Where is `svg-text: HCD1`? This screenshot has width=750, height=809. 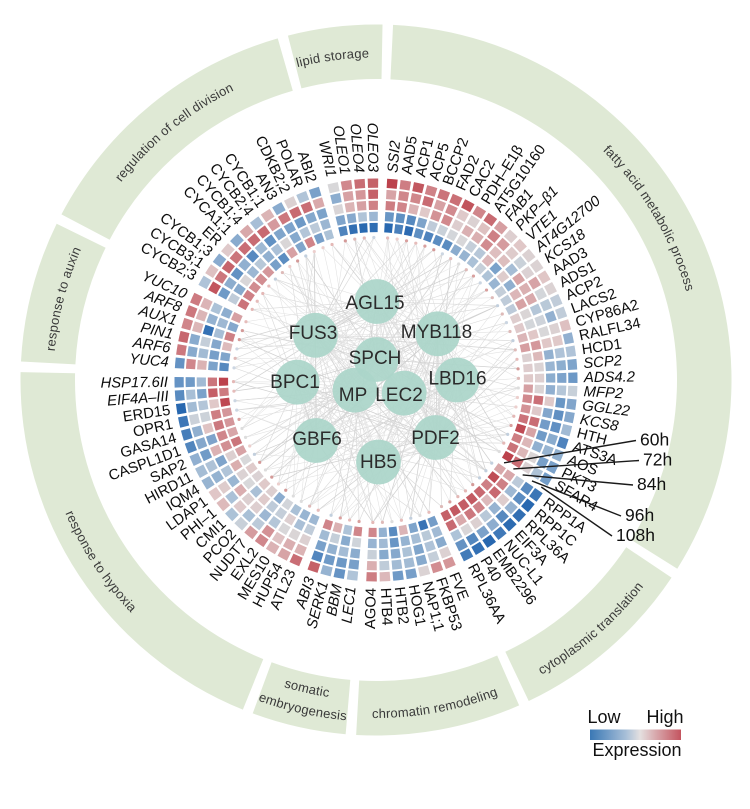 svg-text: HCD1 is located at coordinates (602, 348).